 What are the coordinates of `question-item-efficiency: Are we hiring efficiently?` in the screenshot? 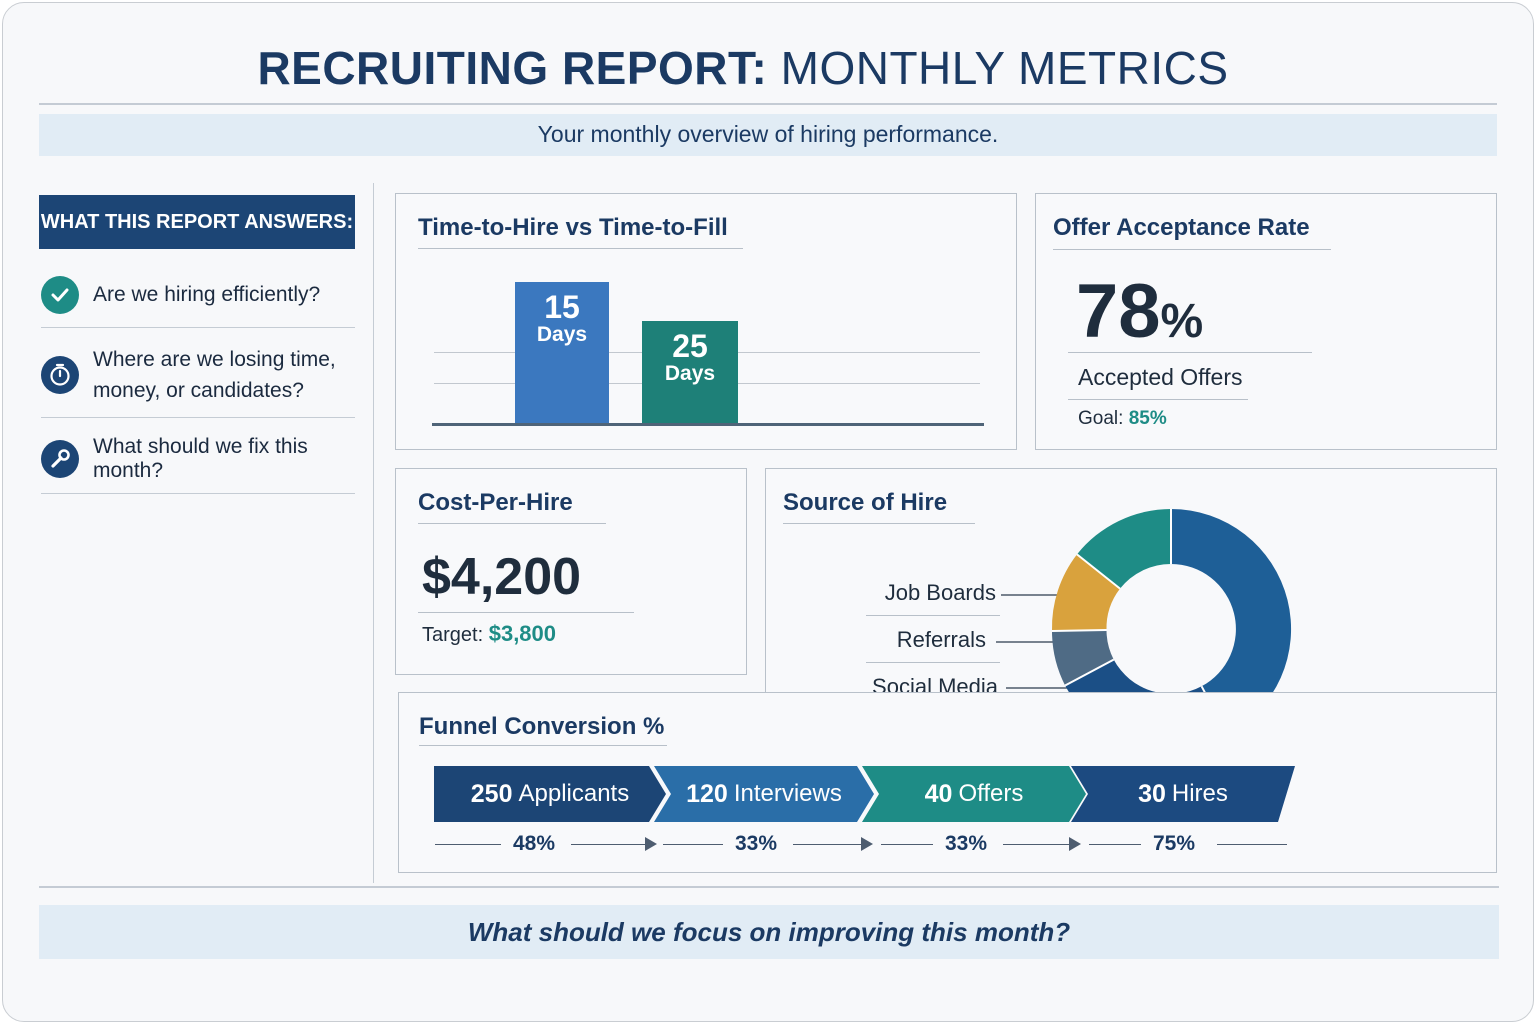 It's located at (198, 295).